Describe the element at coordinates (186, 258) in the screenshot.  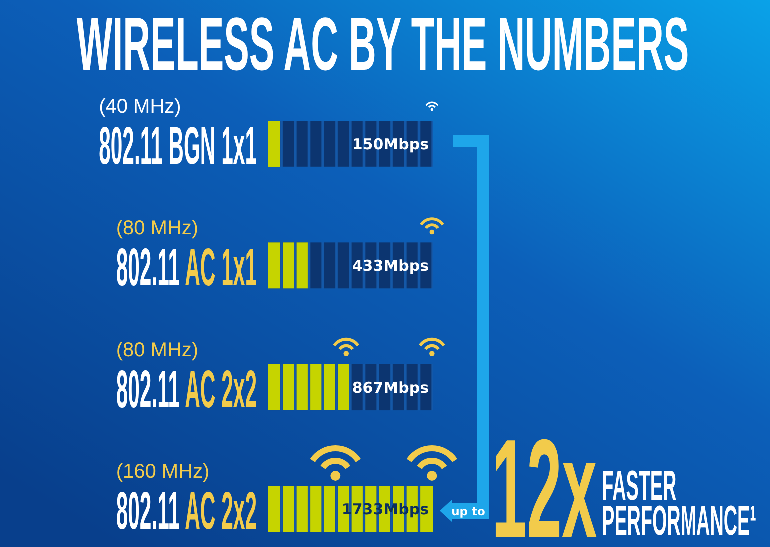
I see `y-tick-label: (80 MHz) 802.11 AC 1x1` at that location.